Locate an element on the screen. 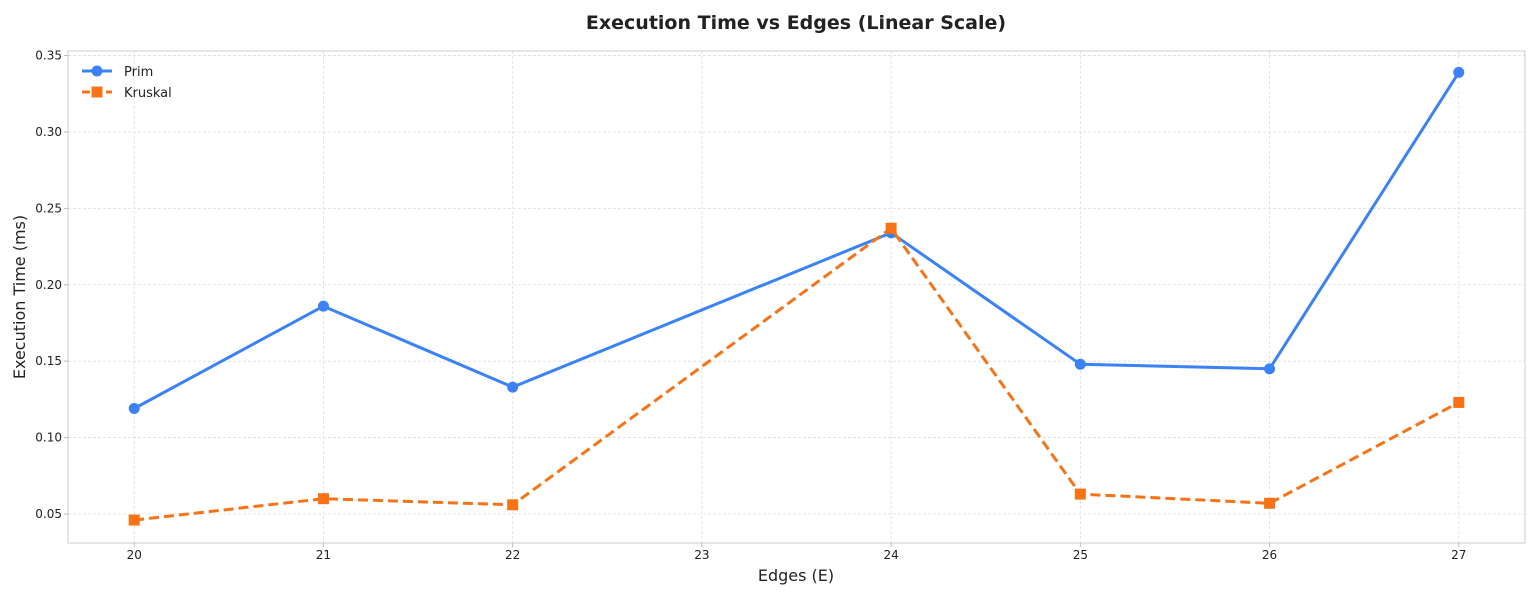  x-tick-label: 20 is located at coordinates (134, 555).